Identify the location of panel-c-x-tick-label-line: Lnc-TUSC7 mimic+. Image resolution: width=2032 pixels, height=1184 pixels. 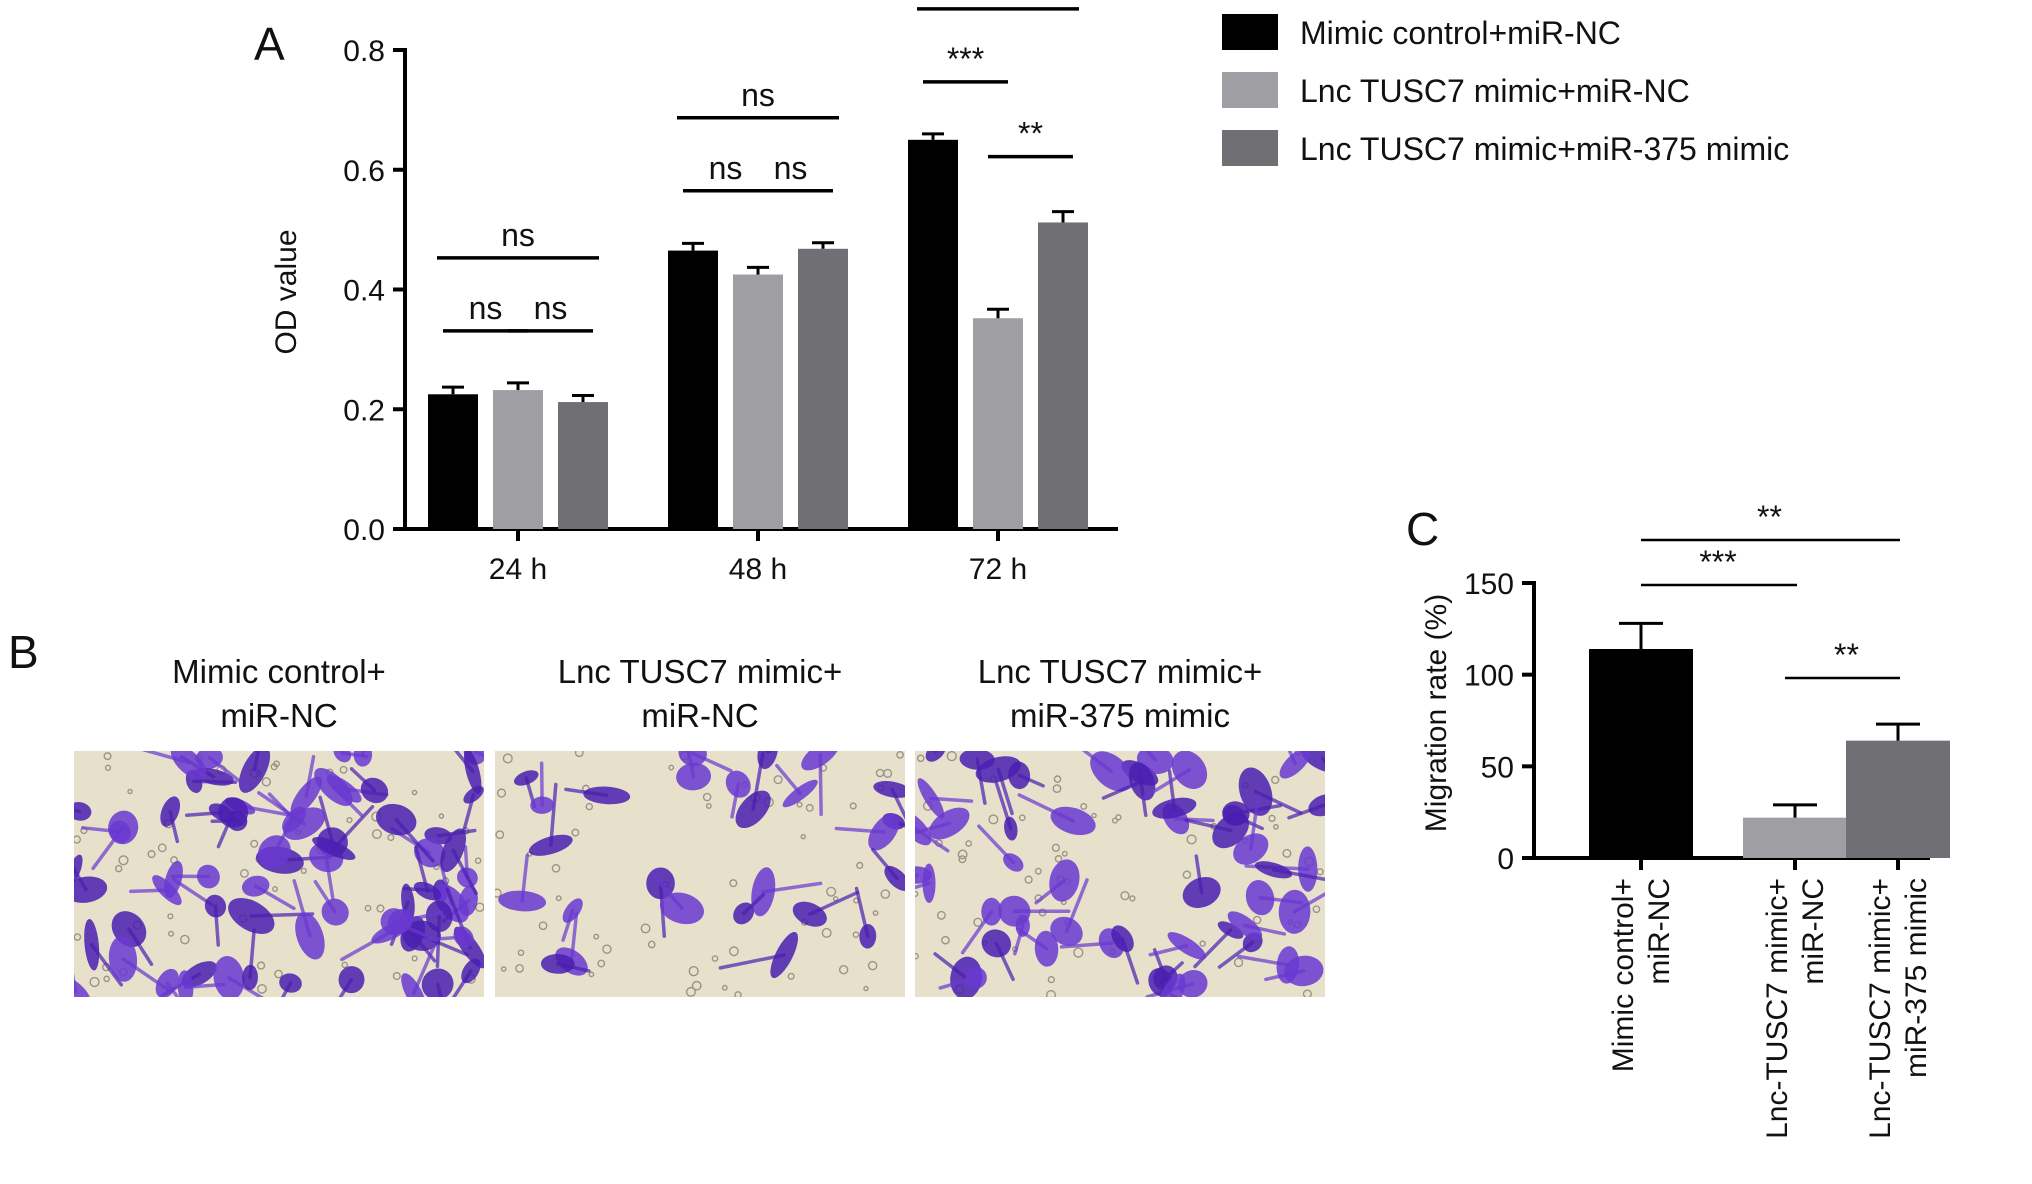
(1777, 1008).